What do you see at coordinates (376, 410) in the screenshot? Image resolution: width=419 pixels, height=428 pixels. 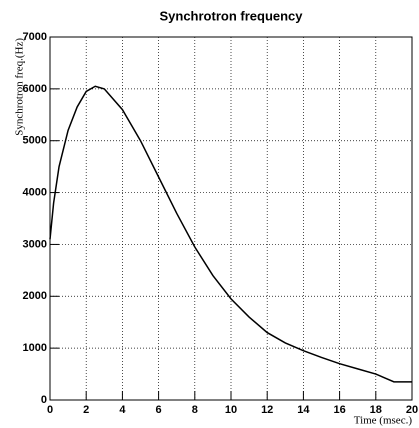 I see `x-tick-label: 18` at bounding box center [376, 410].